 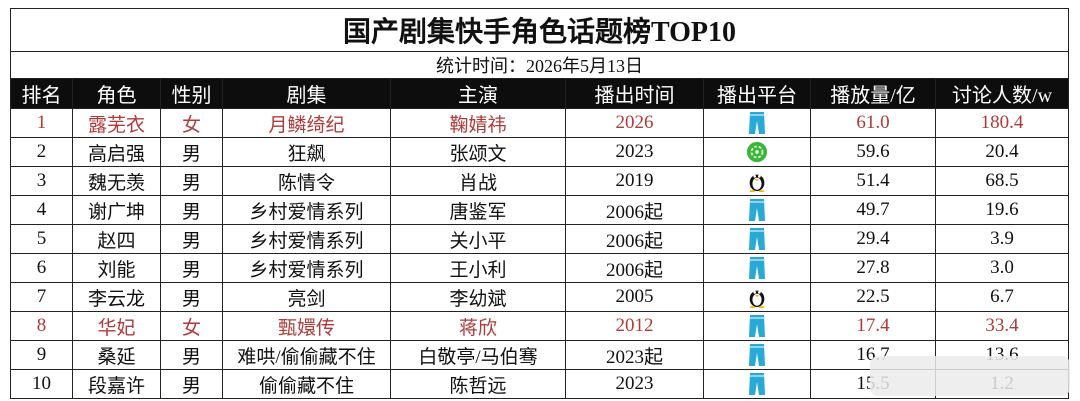 I want to click on table-cell: 高启强, so click(x=116, y=152).